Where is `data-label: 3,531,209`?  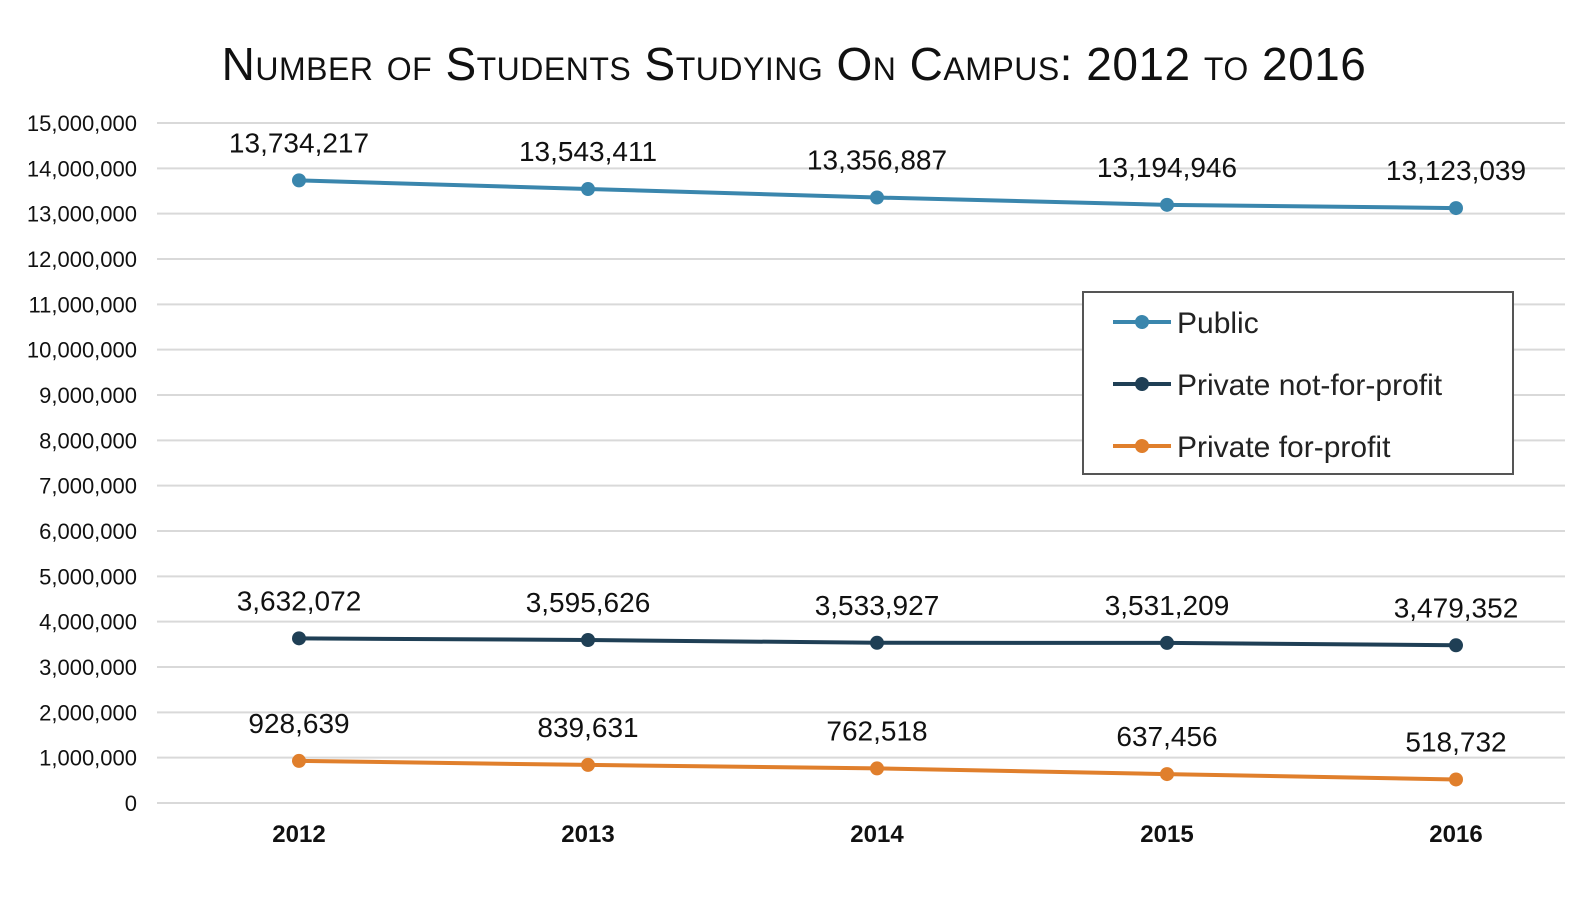 data-label: 3,531,209 is located at coordinates (1167, 605).